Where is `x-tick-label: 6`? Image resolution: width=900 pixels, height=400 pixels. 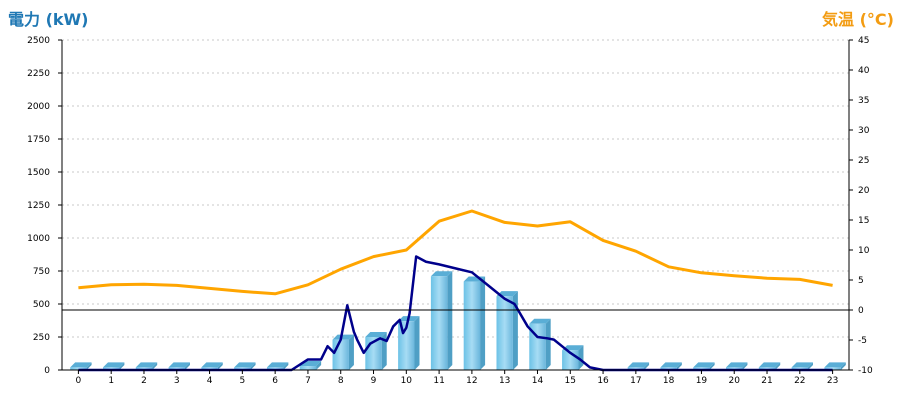 x-tick-label: 6 is located at coordinates (275, 381).